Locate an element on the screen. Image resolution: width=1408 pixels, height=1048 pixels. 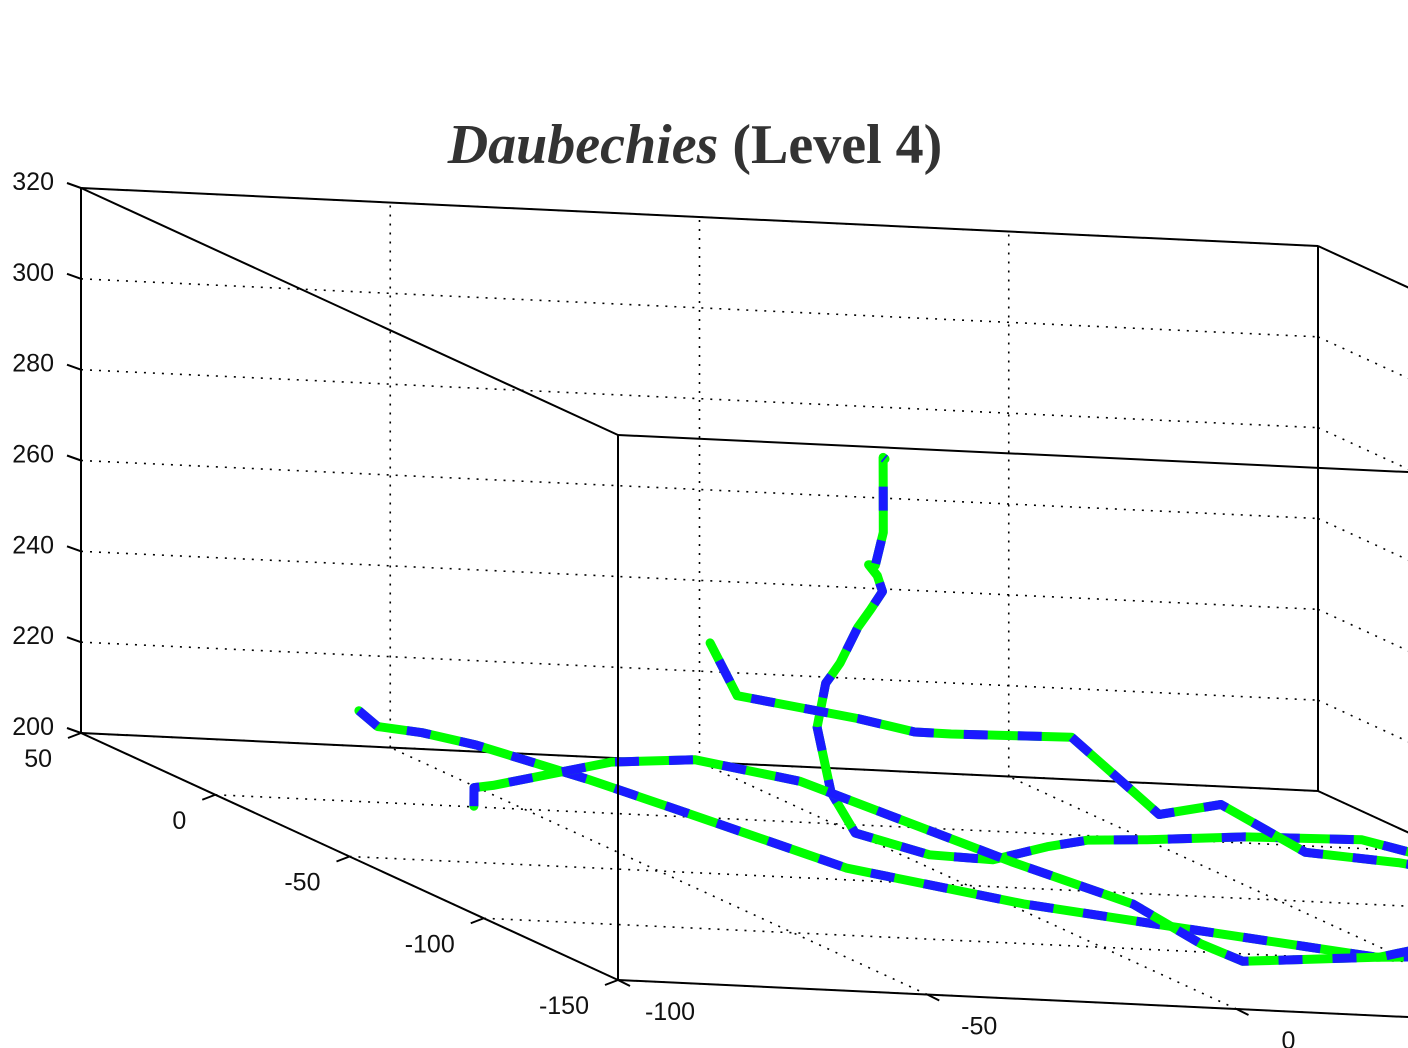
chart-title-italic: Daubechies is located at coordinates (583, 145).